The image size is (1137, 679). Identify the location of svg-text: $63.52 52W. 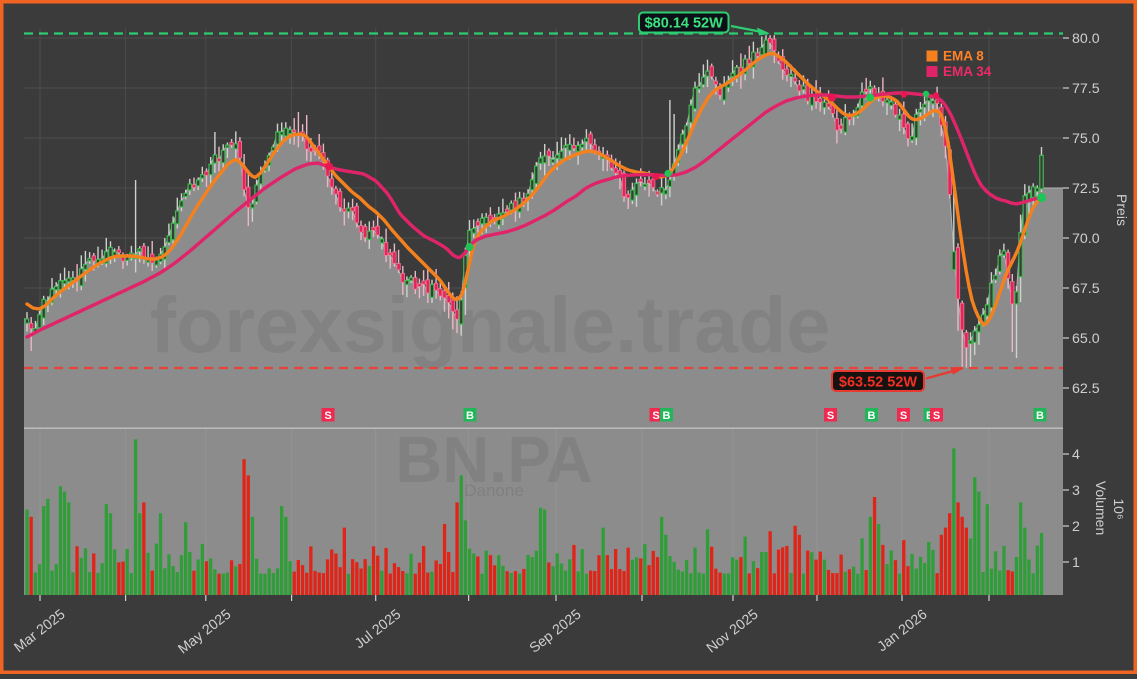
(878, 383).